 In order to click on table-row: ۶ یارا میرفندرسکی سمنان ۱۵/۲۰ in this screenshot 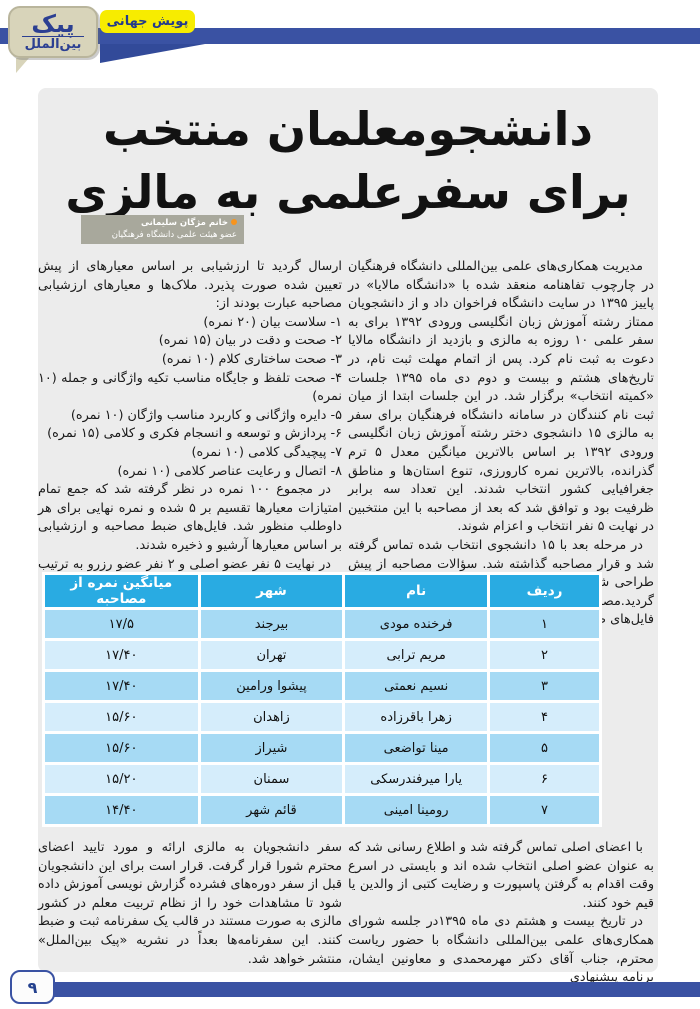, I will do `click(322, 779)`.